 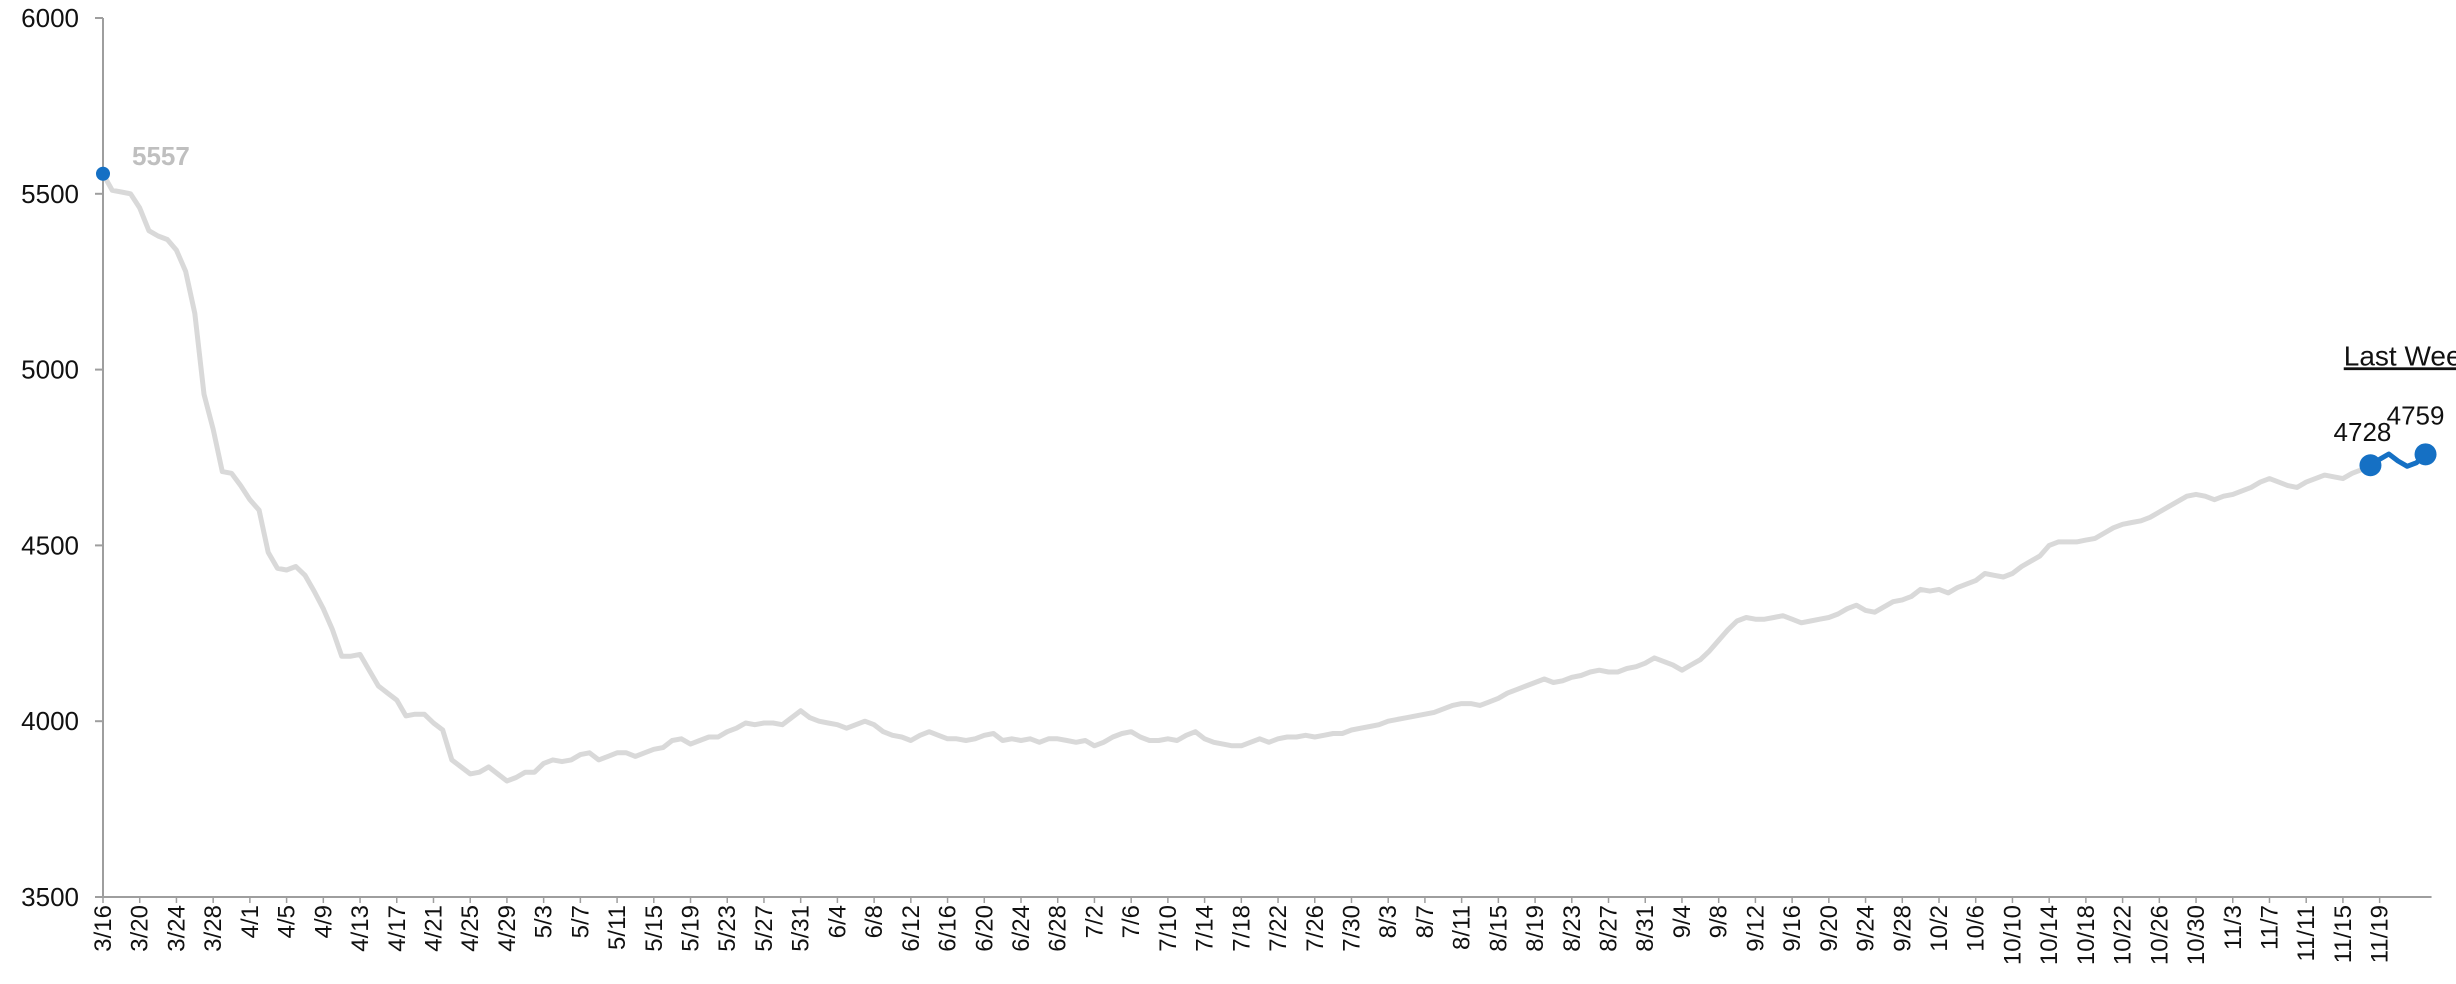 I want to click on x-tick-label: 9/16, so click(x=1792, y=928).